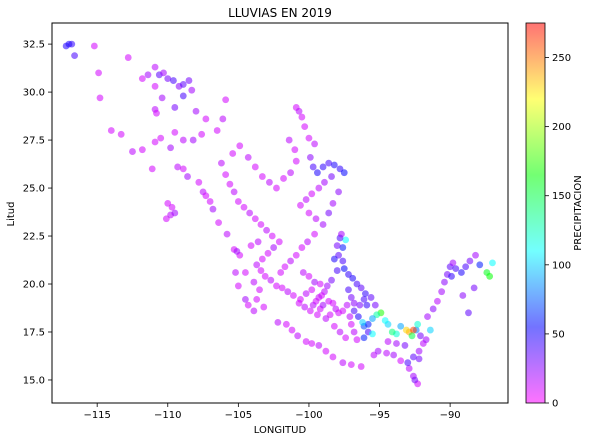  I want to click on y-axis-label: Litud, so click(11, 214).